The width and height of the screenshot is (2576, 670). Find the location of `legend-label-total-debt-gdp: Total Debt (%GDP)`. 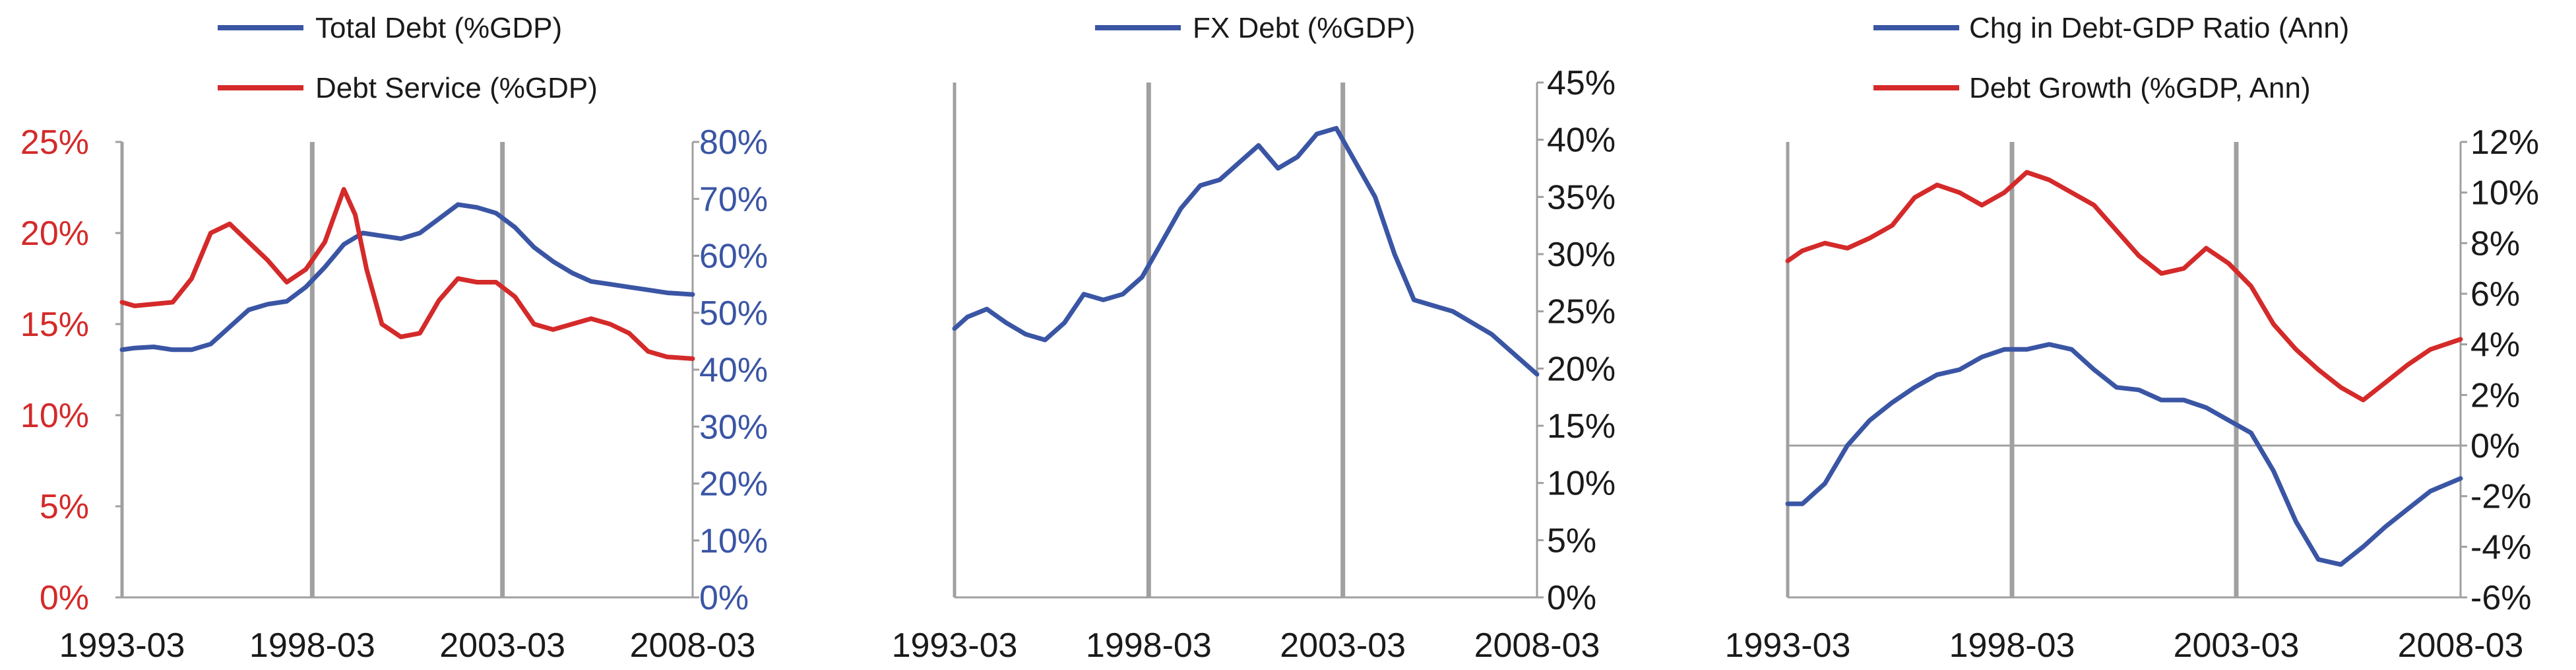

legend-label-total-debt-gdp: Total Debt (%GDP) is located at coordinates (438, 28).